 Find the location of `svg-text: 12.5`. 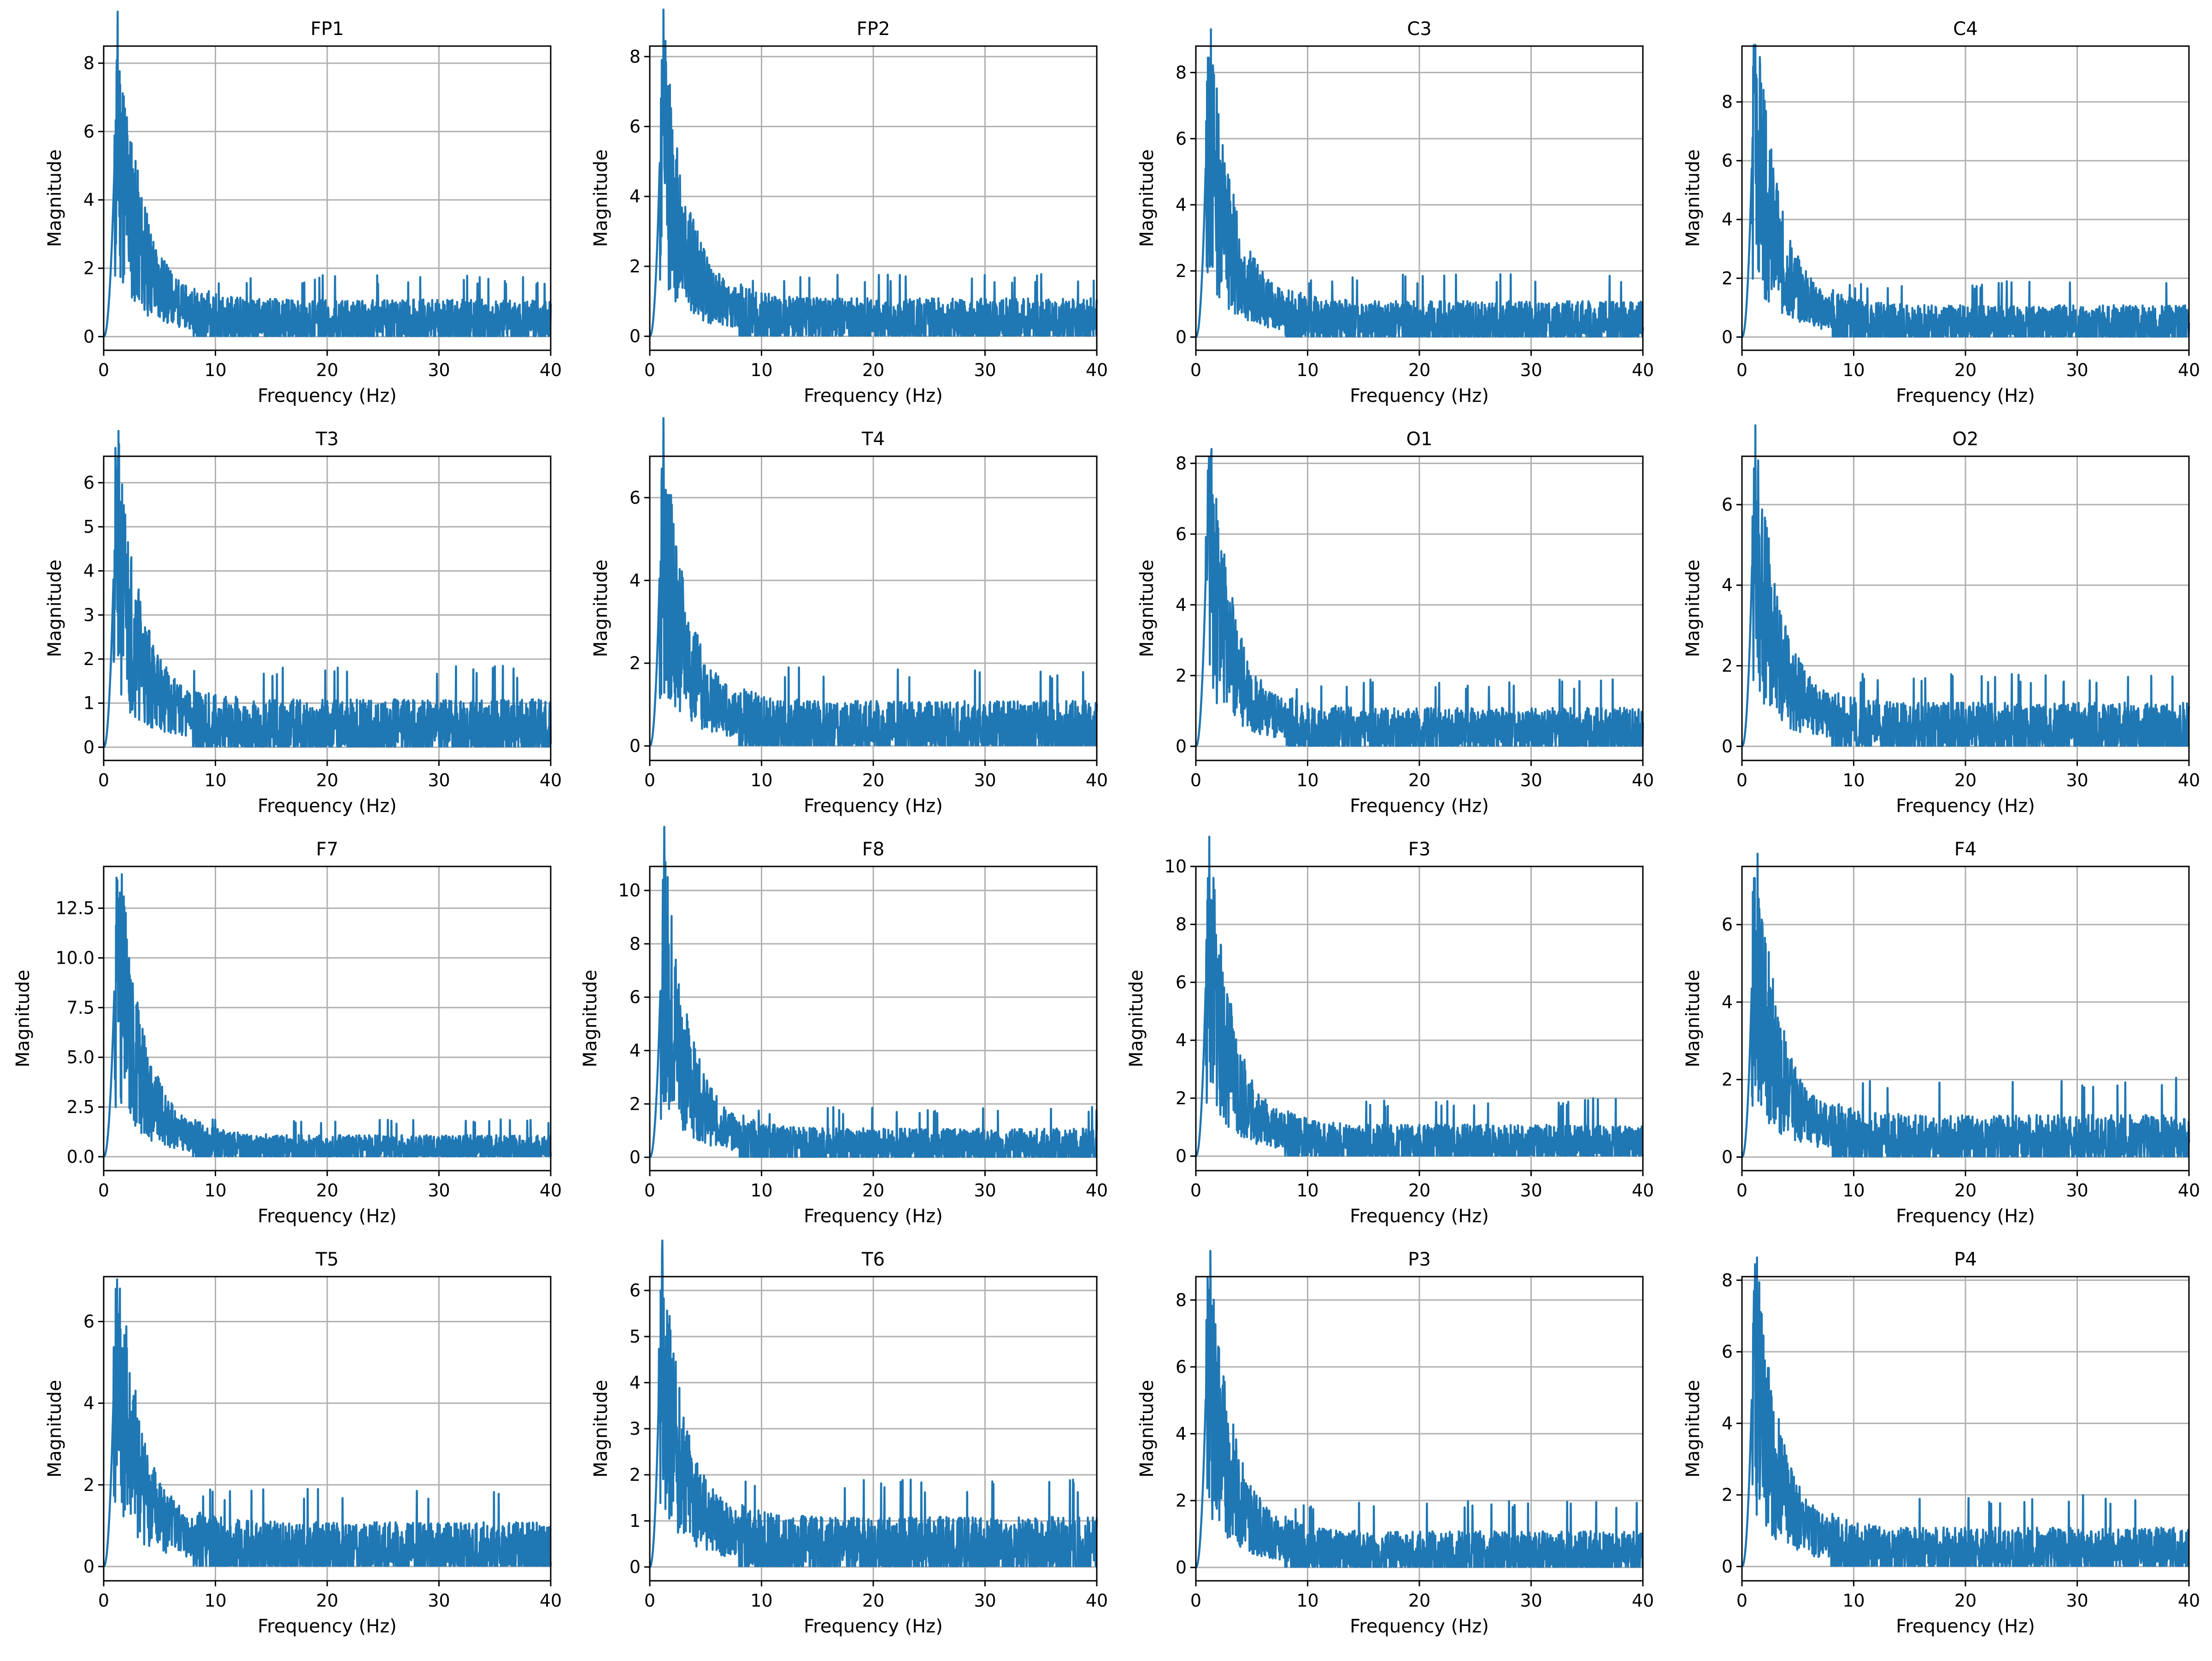

svg-text: 12.5 is located at coordinates (74, 908).